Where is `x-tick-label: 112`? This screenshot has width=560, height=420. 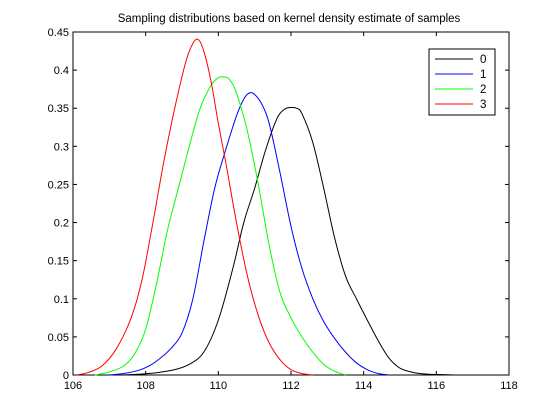 x-tick-label: 112 is located at coordinates (291, 386).